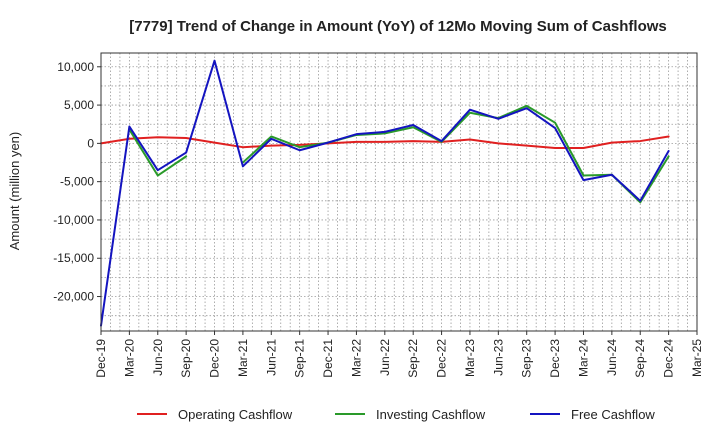 The height and width of the screenshot is (440, 720). I want to click on x-tick-label: Jun-24, so click(612, 357).